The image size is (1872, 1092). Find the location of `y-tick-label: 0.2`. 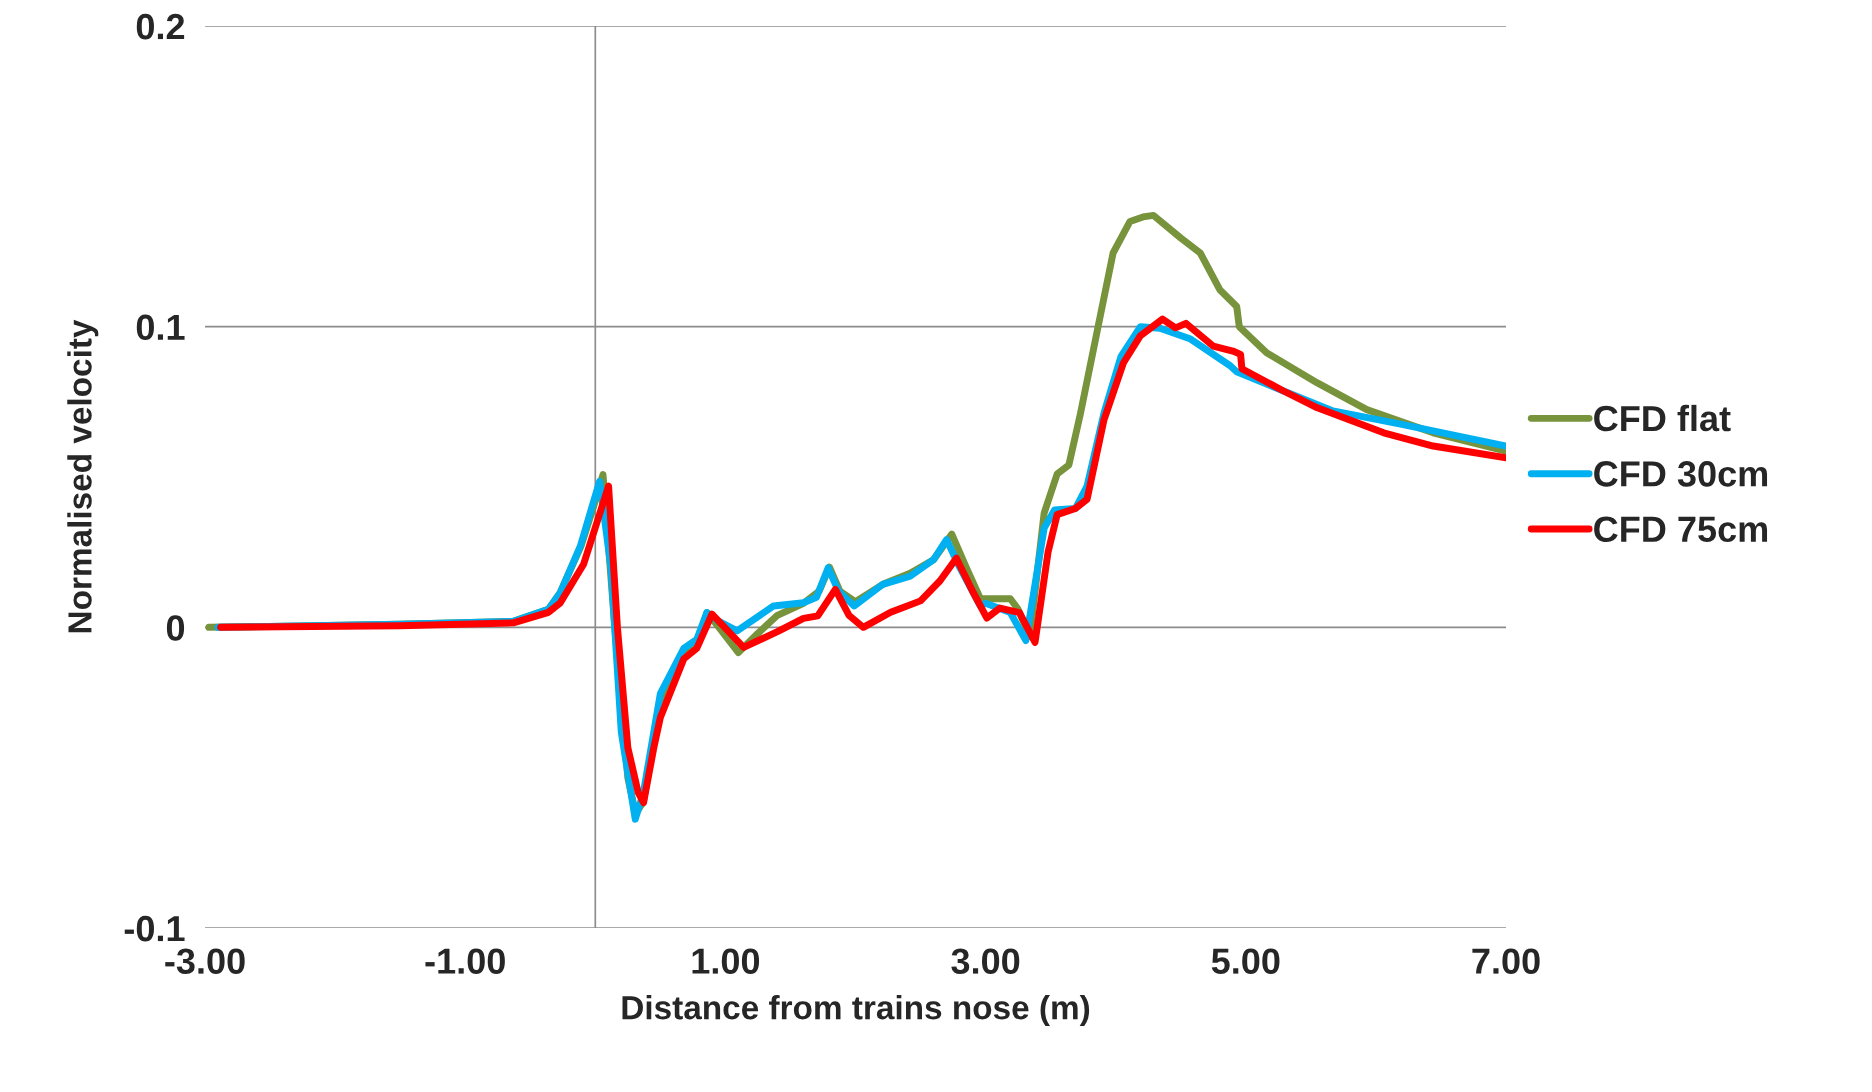

y-tick-label: 0.2 is located at coordinates (160, 26).